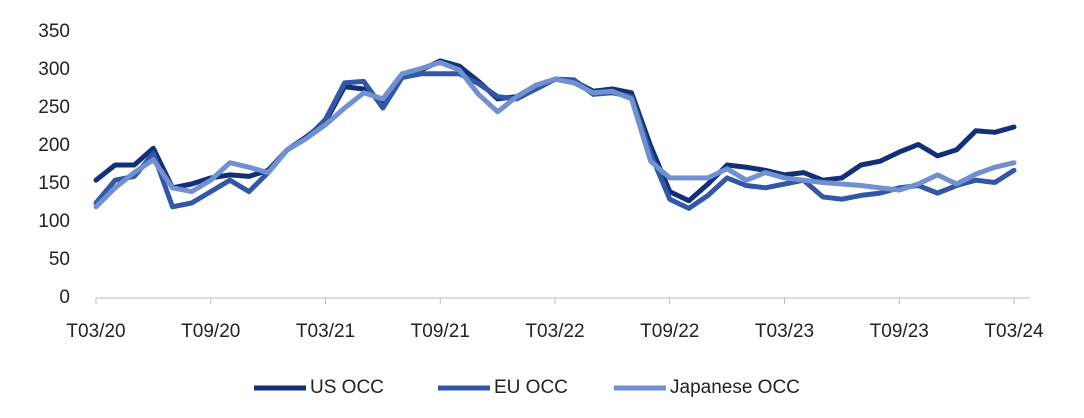 The height and width of the screenshot is (418, 1084). What do you see at coordinates (347, 387) in the screenshot?
I see `legend-label: US OCC` at bounding box center [347, 387].